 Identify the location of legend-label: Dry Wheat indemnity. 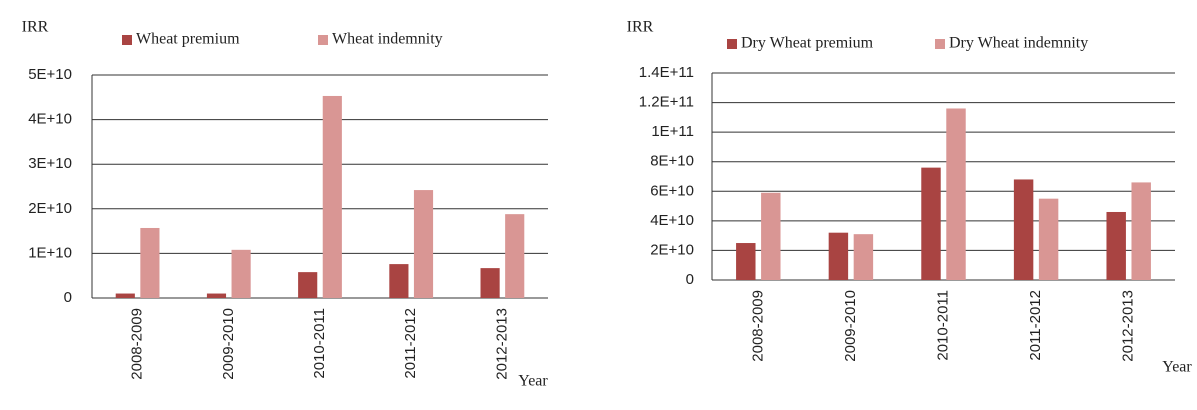
(1018, 43).